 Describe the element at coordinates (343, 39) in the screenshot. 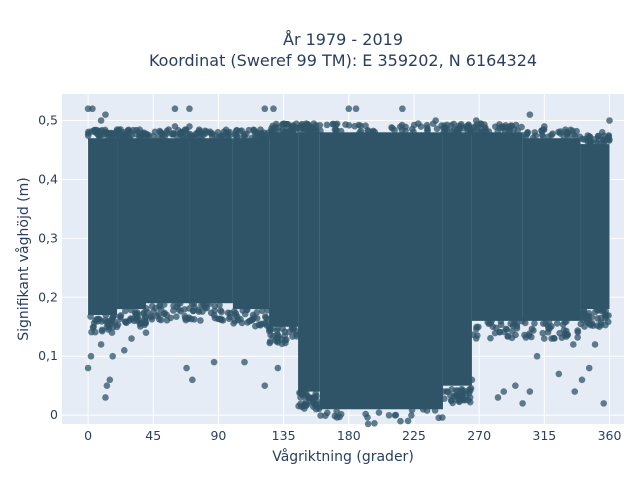

I see `chart-title-line-1: År 1979 - 2019` at that location.